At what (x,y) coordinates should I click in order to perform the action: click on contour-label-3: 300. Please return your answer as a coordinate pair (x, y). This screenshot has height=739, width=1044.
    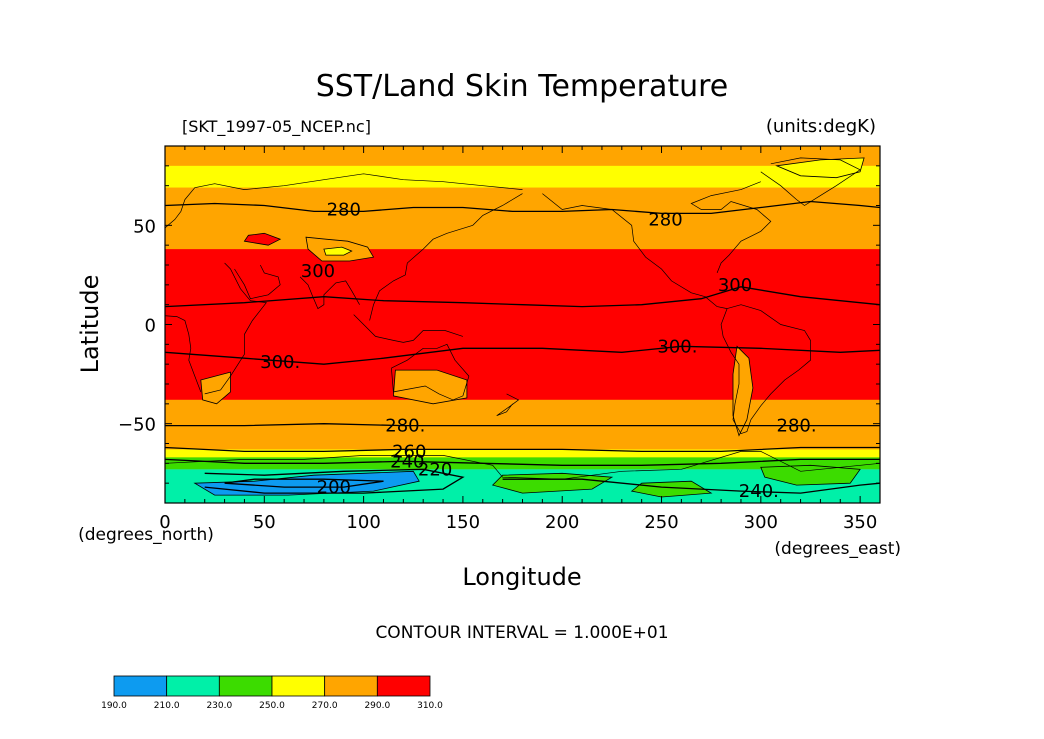
    Looking at the image, I should click on (735, 285).